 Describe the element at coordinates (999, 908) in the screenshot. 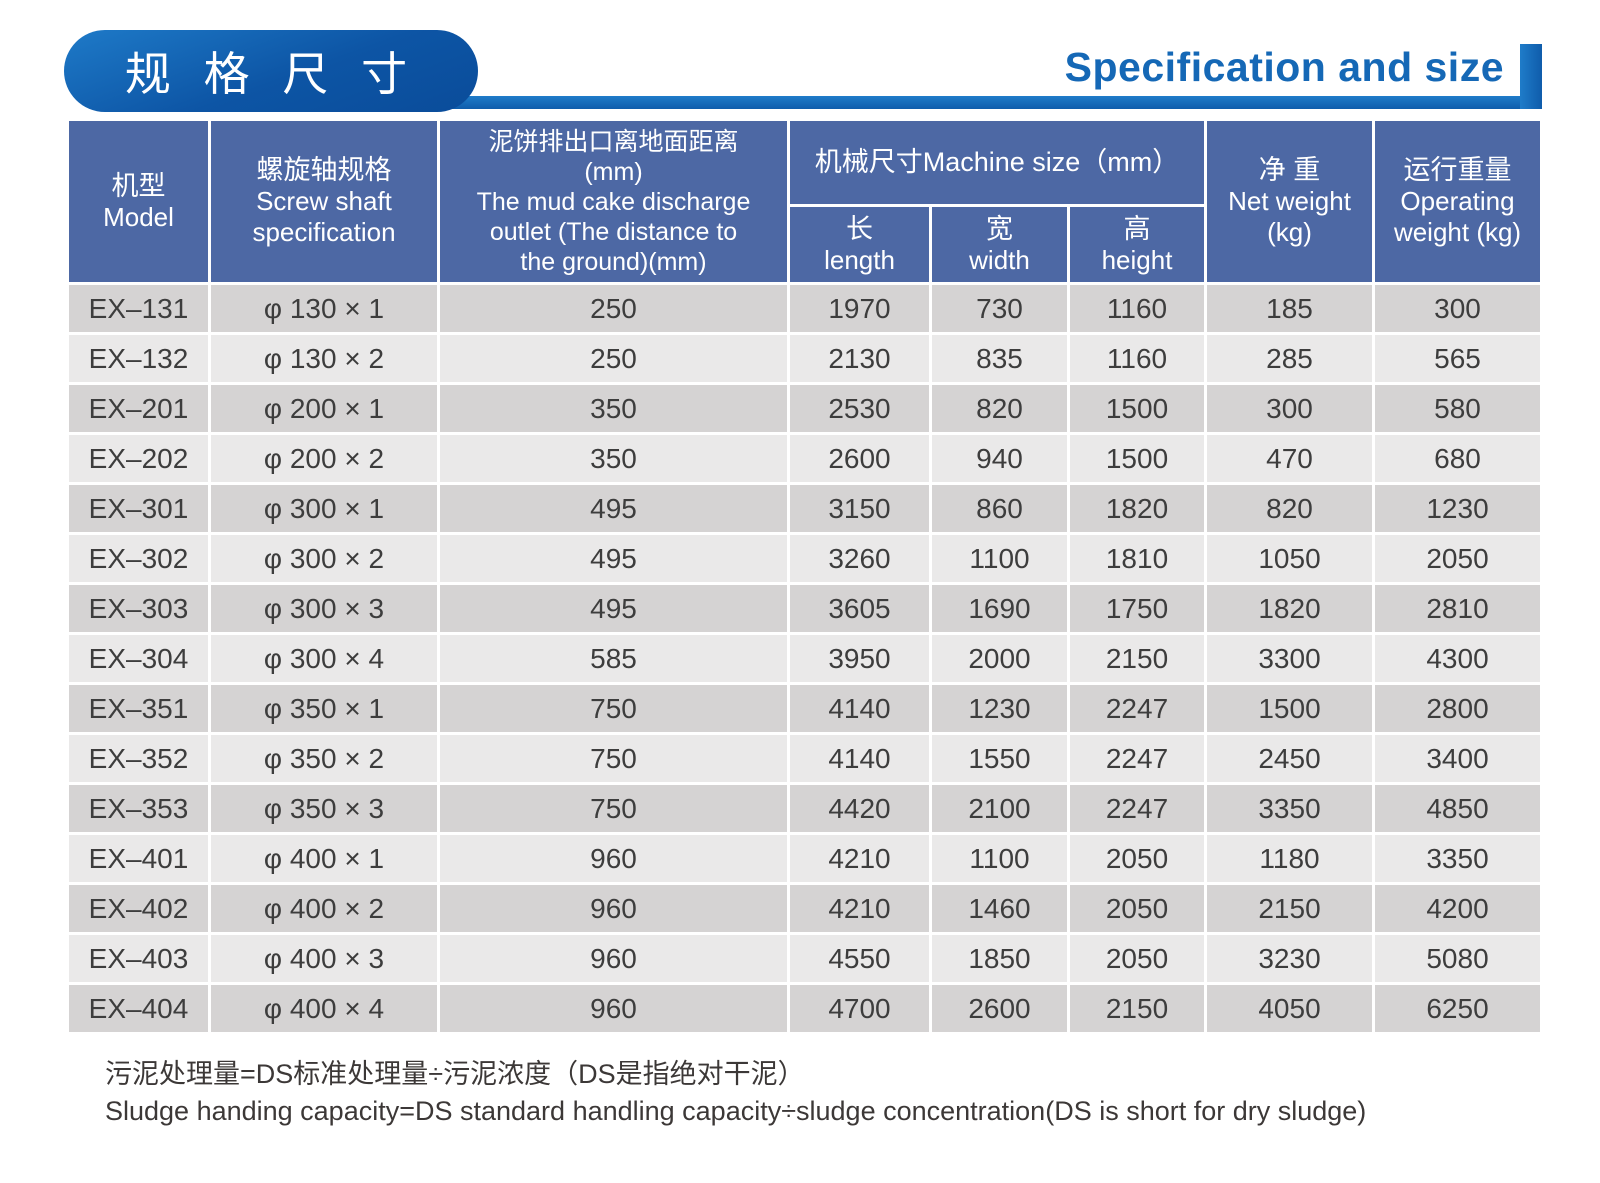

I see `cell-width: 1460` at that location.